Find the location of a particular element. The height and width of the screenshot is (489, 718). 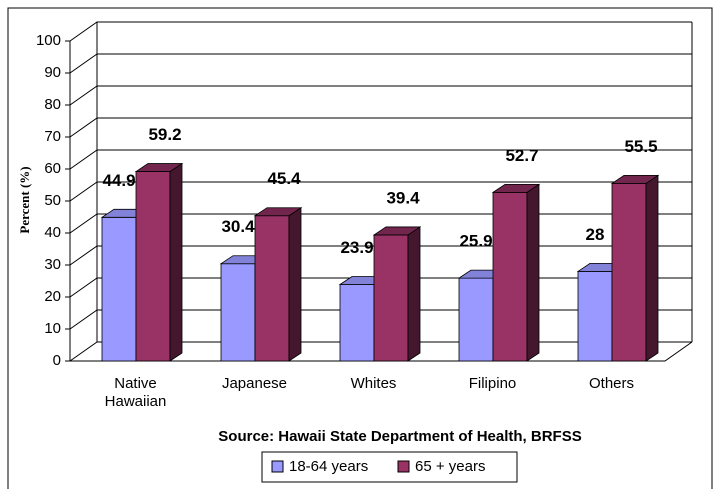

data-label: 44.9 is located at coordinates (118, 180).